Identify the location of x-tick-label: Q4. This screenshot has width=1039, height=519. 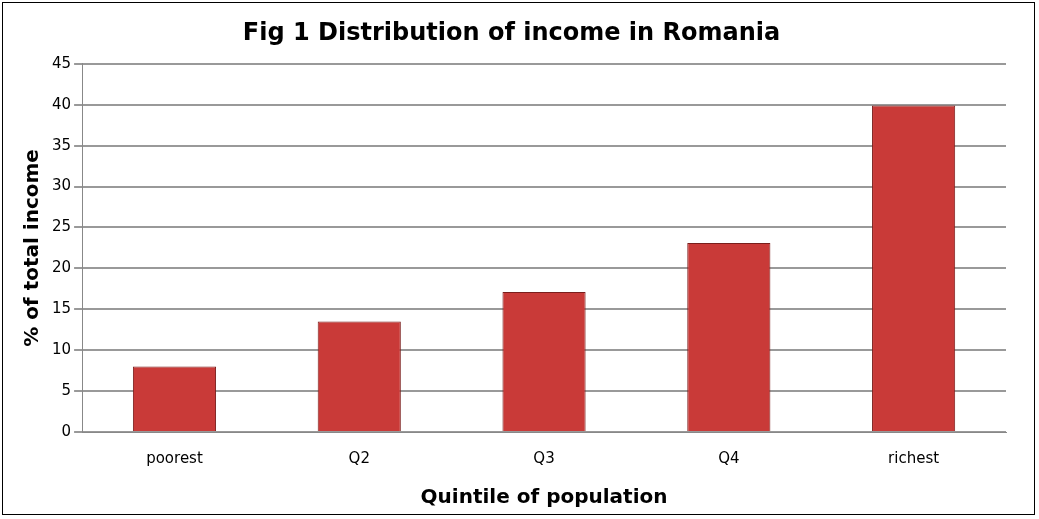
(729, 457).